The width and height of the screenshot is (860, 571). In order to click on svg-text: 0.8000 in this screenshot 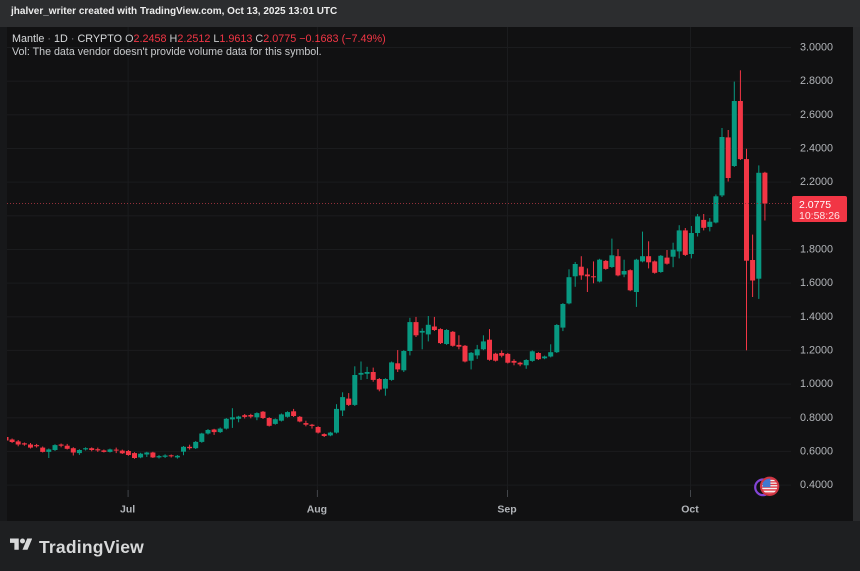, I will do `click(816, 418)`.